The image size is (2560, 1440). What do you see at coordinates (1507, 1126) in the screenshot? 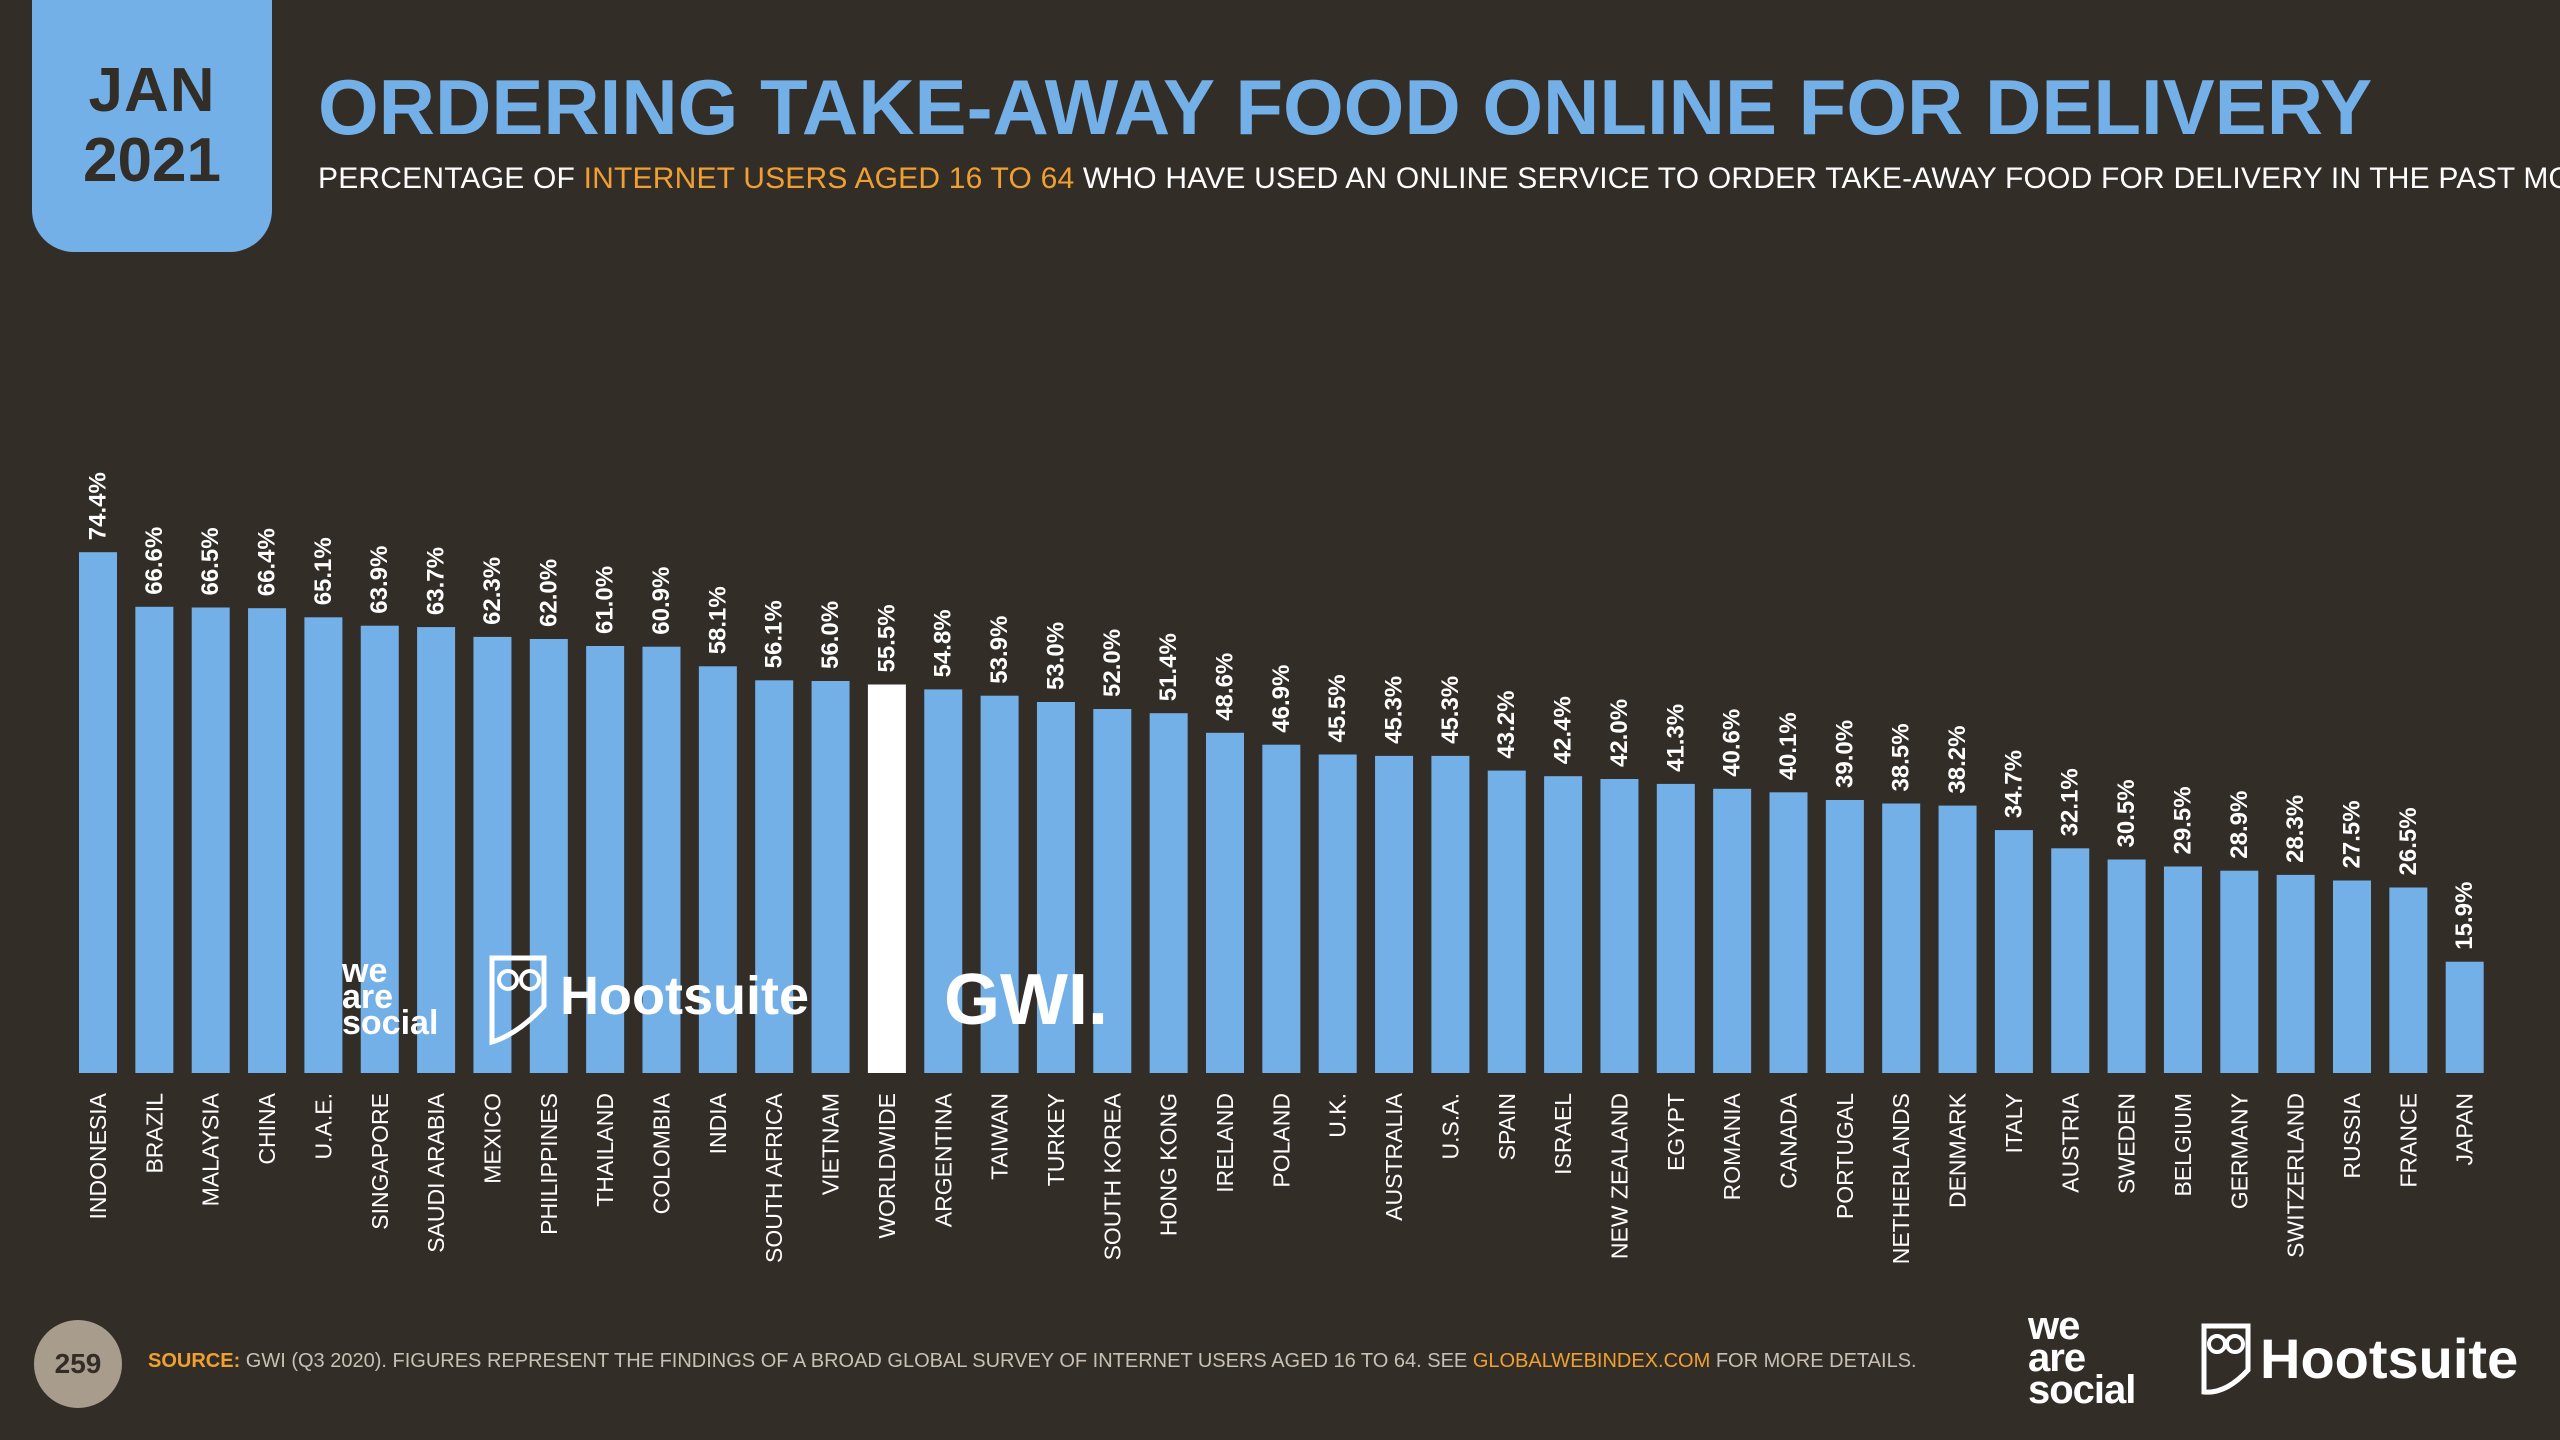
I see `category-label: SPAIN` at bounding box center [1507, 1126].